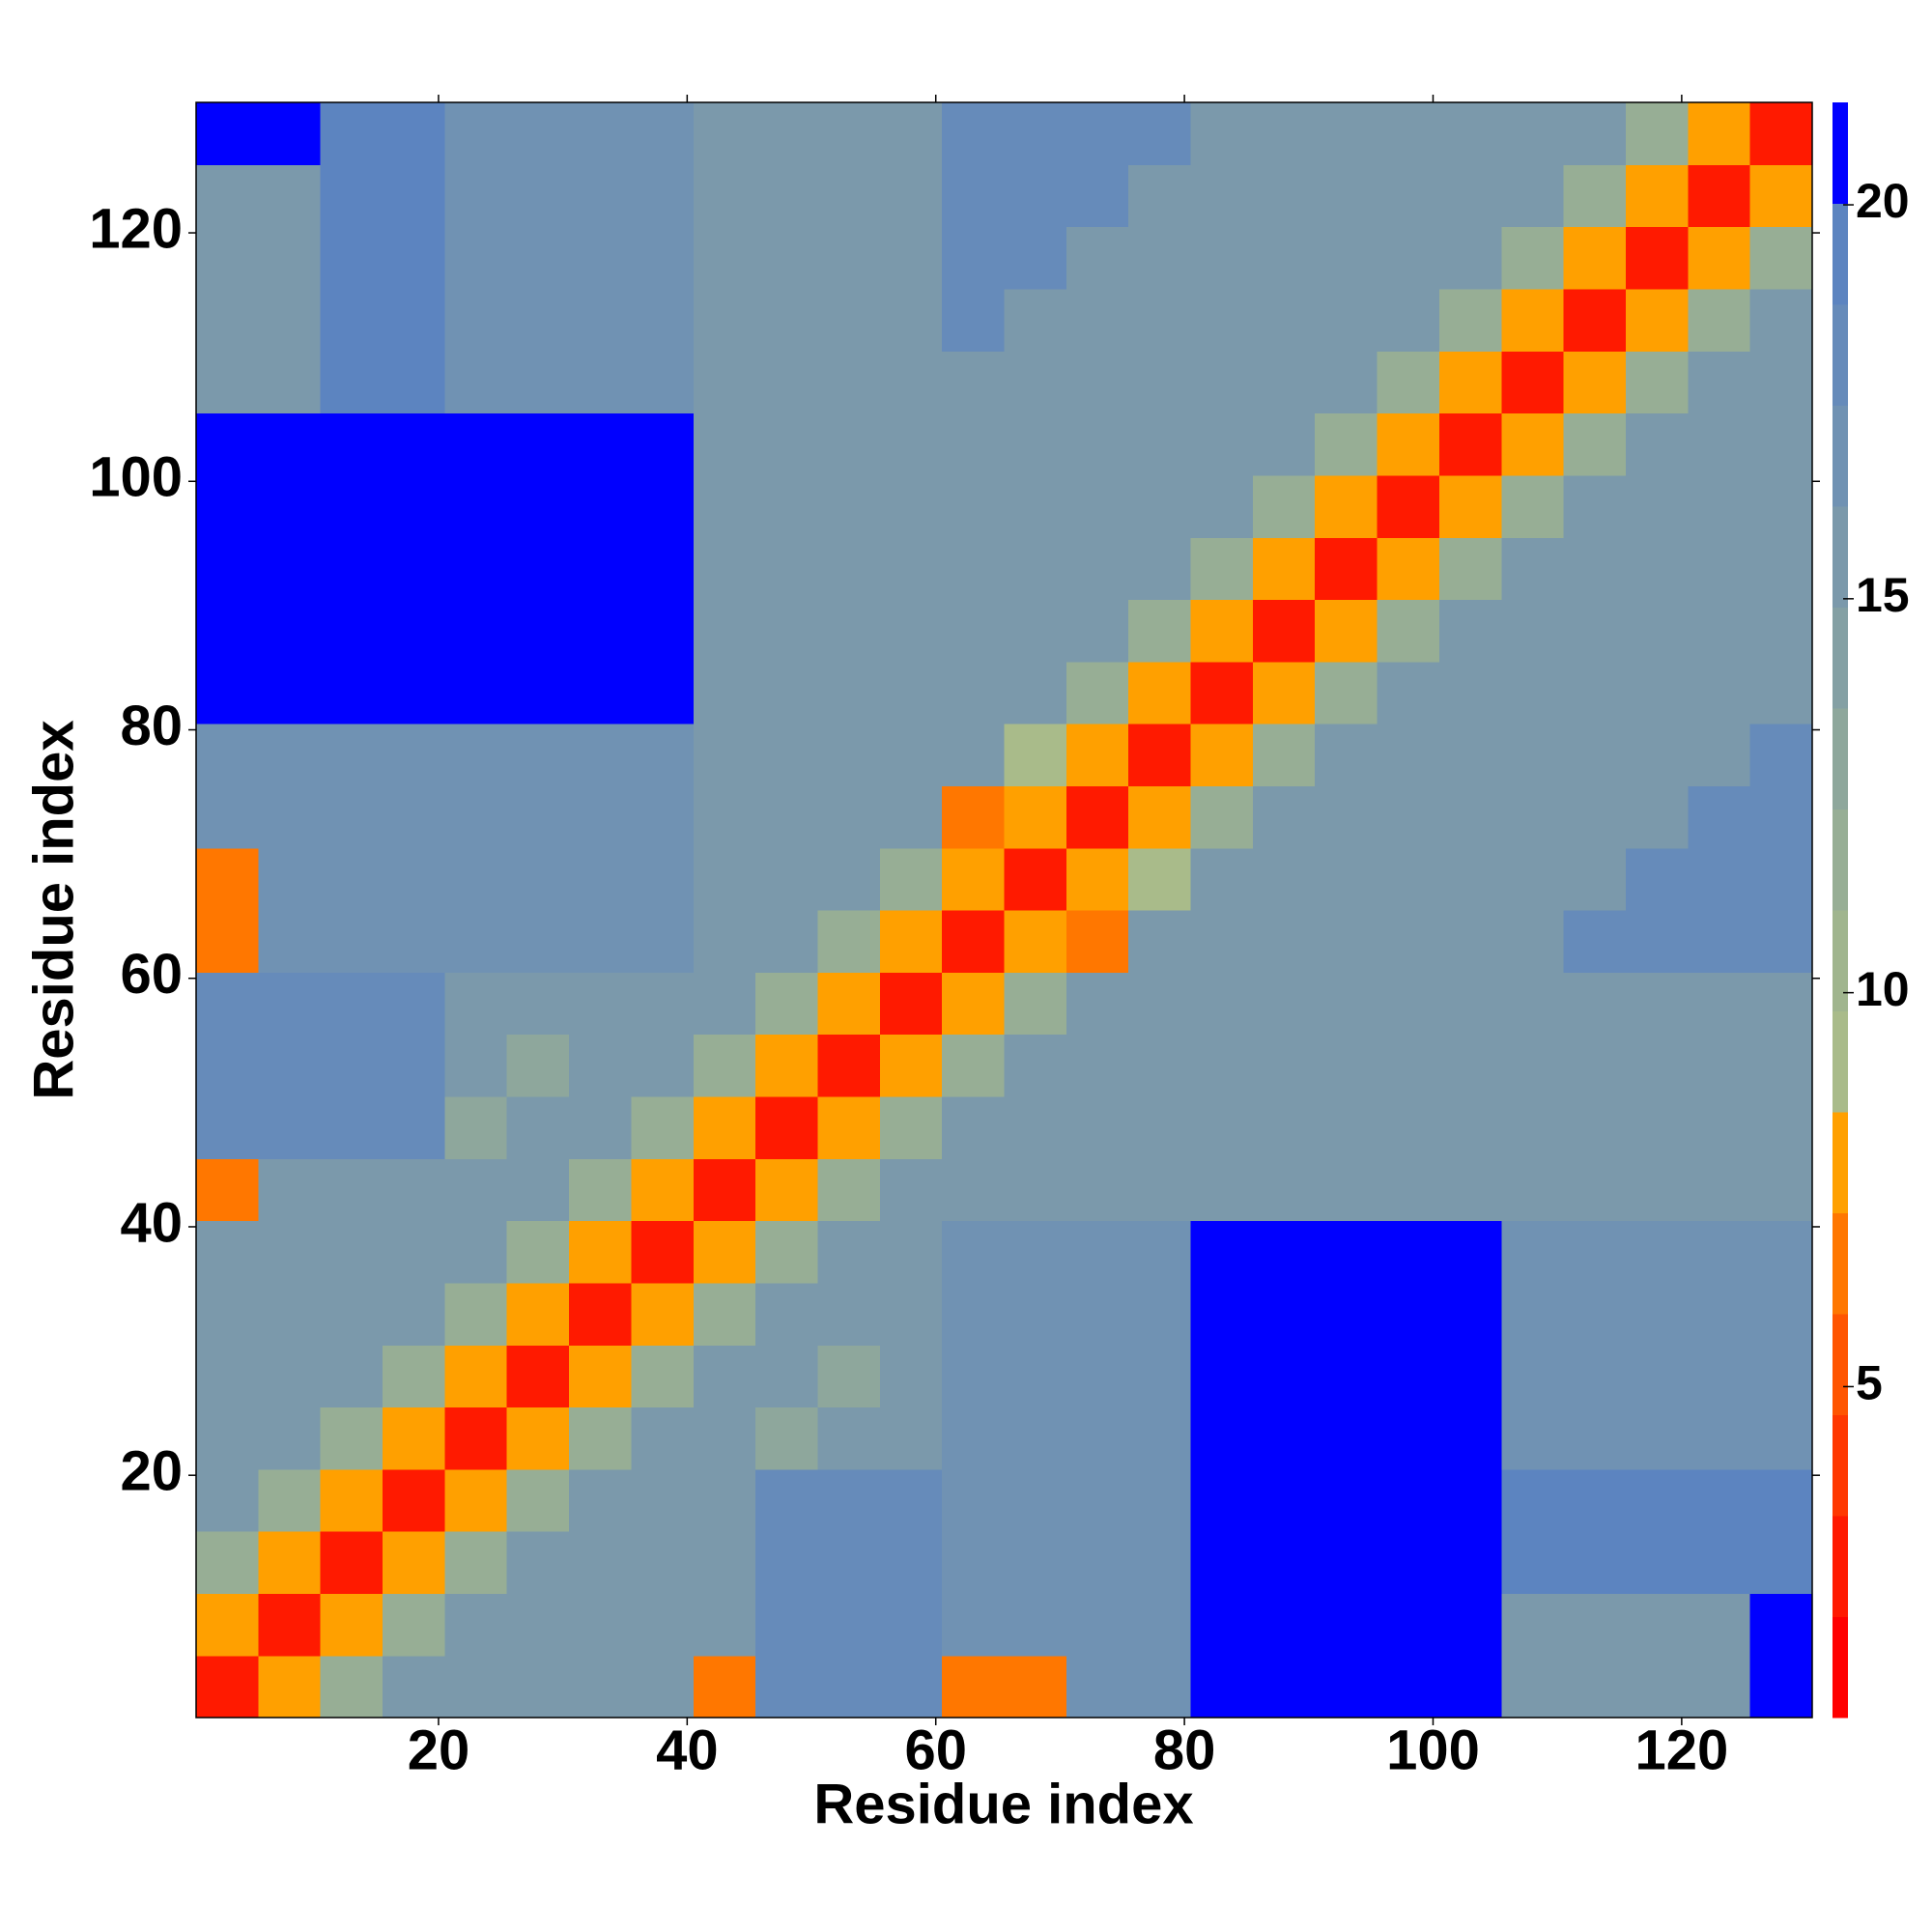 The height and width of the screenshot is (1932, 1932). What do you see at coordinates (151, 1471) in the screenshot?
I see `y-tick-label: 20` at bounding box center [151, 1471].